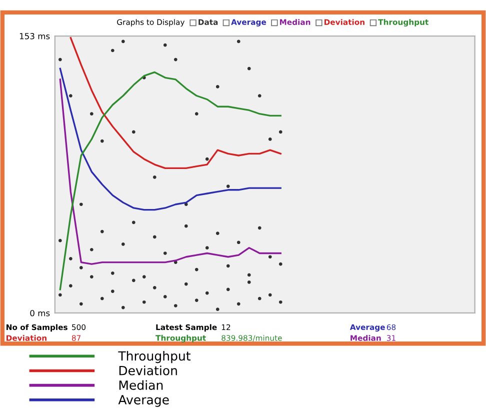  Describe the element at coordinates (35, 36) in the screenshot. I see `y-tick-label: 153 ms` at that location.